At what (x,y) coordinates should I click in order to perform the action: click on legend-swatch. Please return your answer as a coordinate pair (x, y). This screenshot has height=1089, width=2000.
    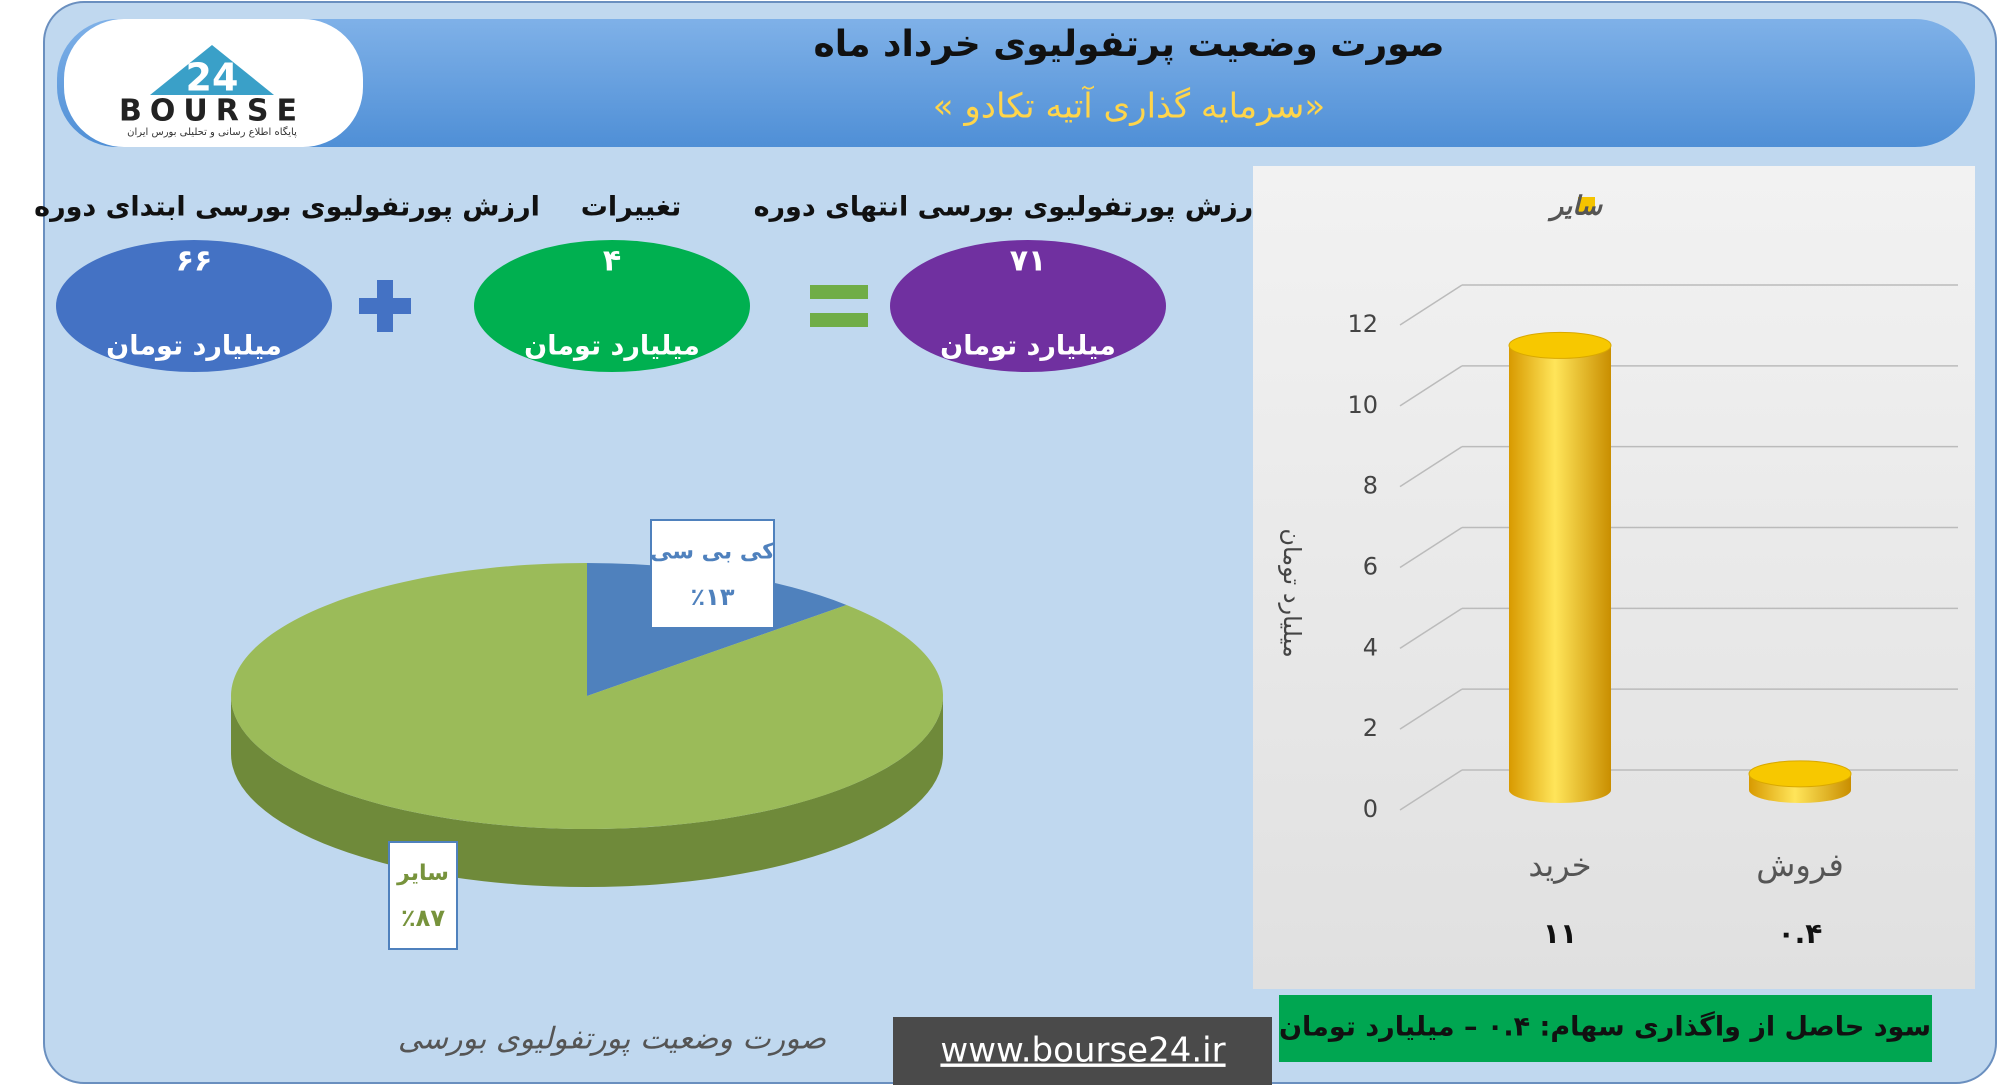
    Looking at the image, I should click on (1586, 205).